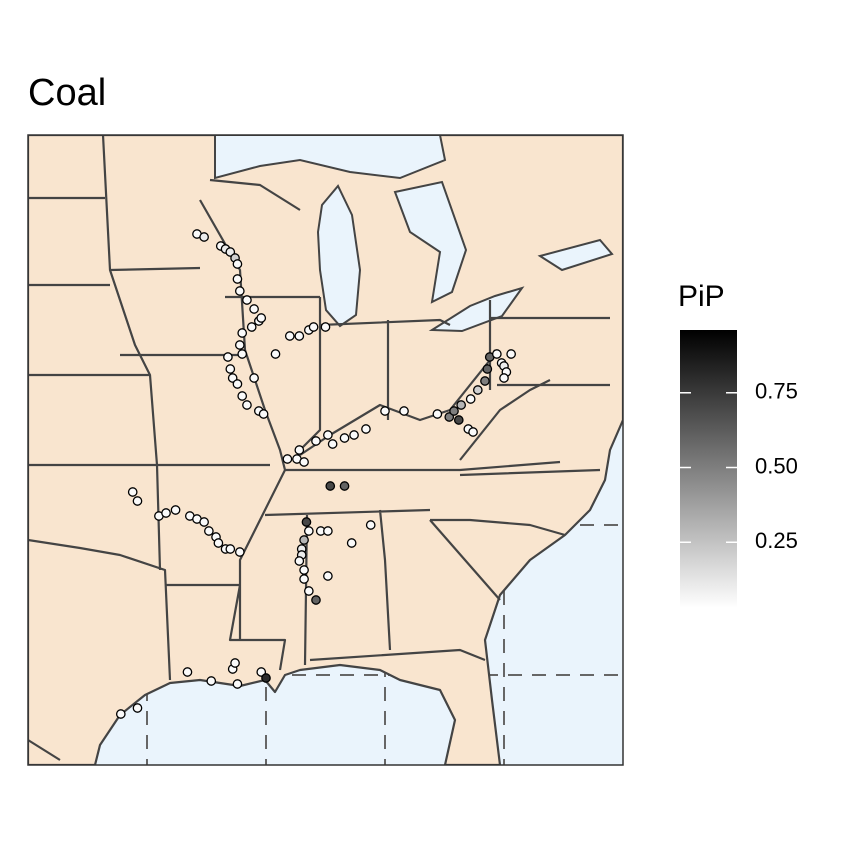 The image size is (850, 850). I want to click on colorbar, so click(708, 469).